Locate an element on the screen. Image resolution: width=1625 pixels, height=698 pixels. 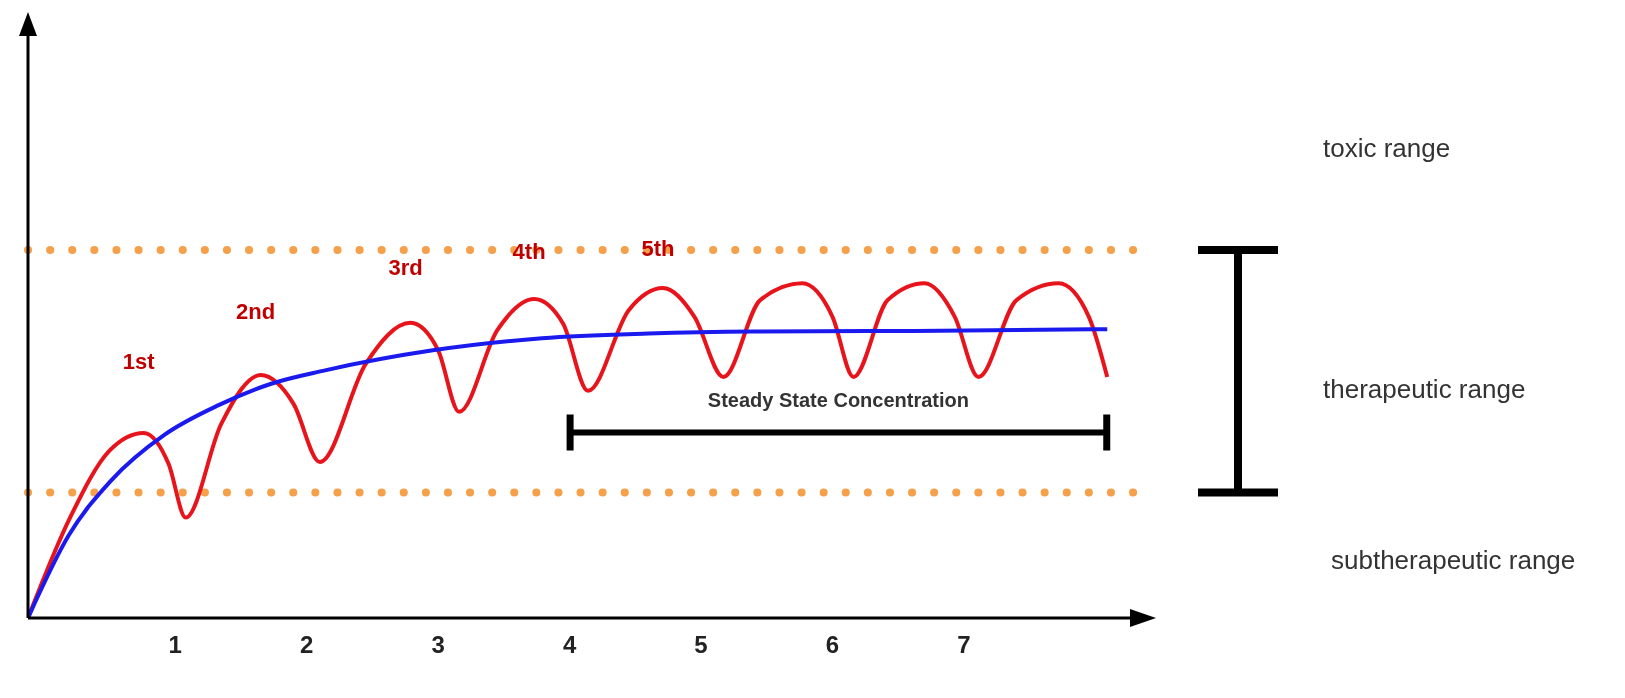
x-tick-label: 5 is located at coordinates (701, 645).